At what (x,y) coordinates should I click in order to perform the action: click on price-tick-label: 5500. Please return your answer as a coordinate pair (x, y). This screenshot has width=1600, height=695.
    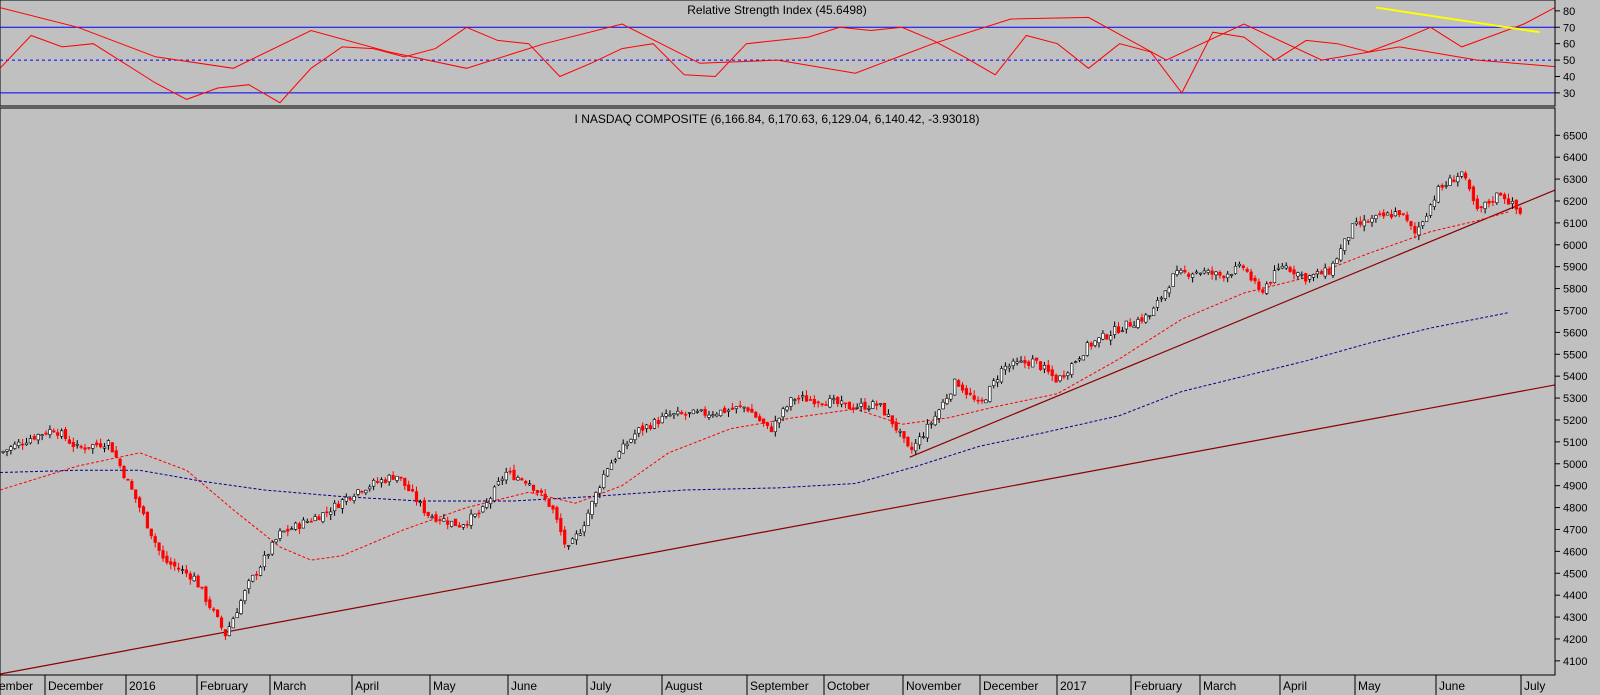
    Looking at the image, I should click on (1575, 355).